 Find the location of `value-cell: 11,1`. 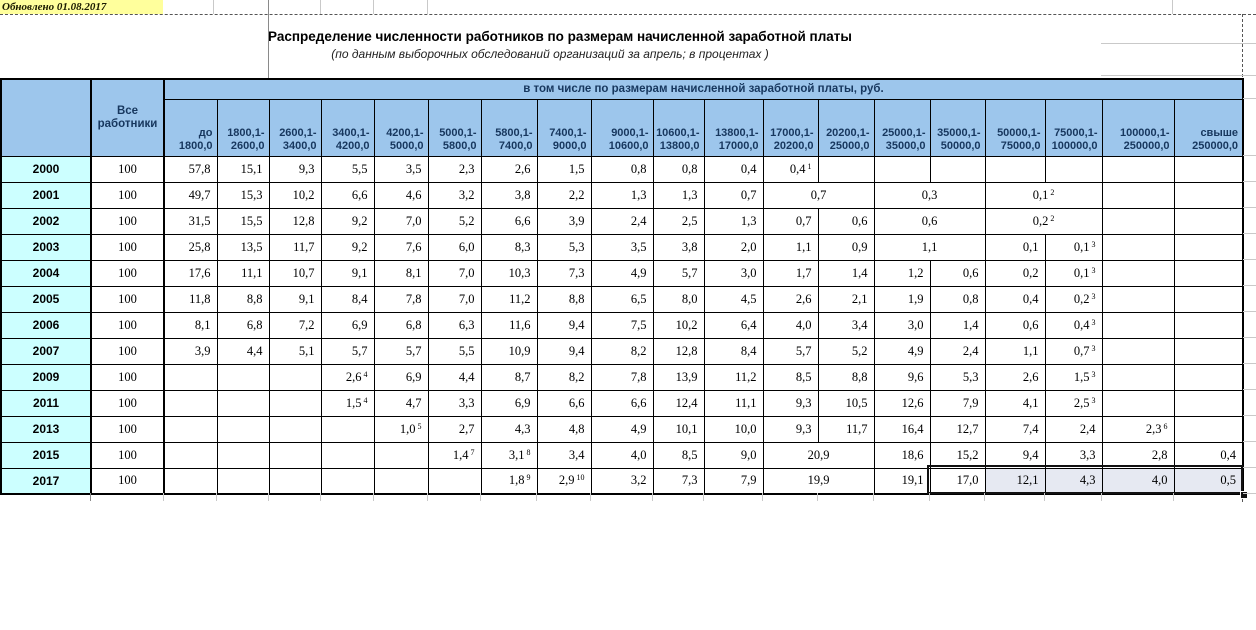

value-cell: 11,1 is located at coordinates (243, 273).